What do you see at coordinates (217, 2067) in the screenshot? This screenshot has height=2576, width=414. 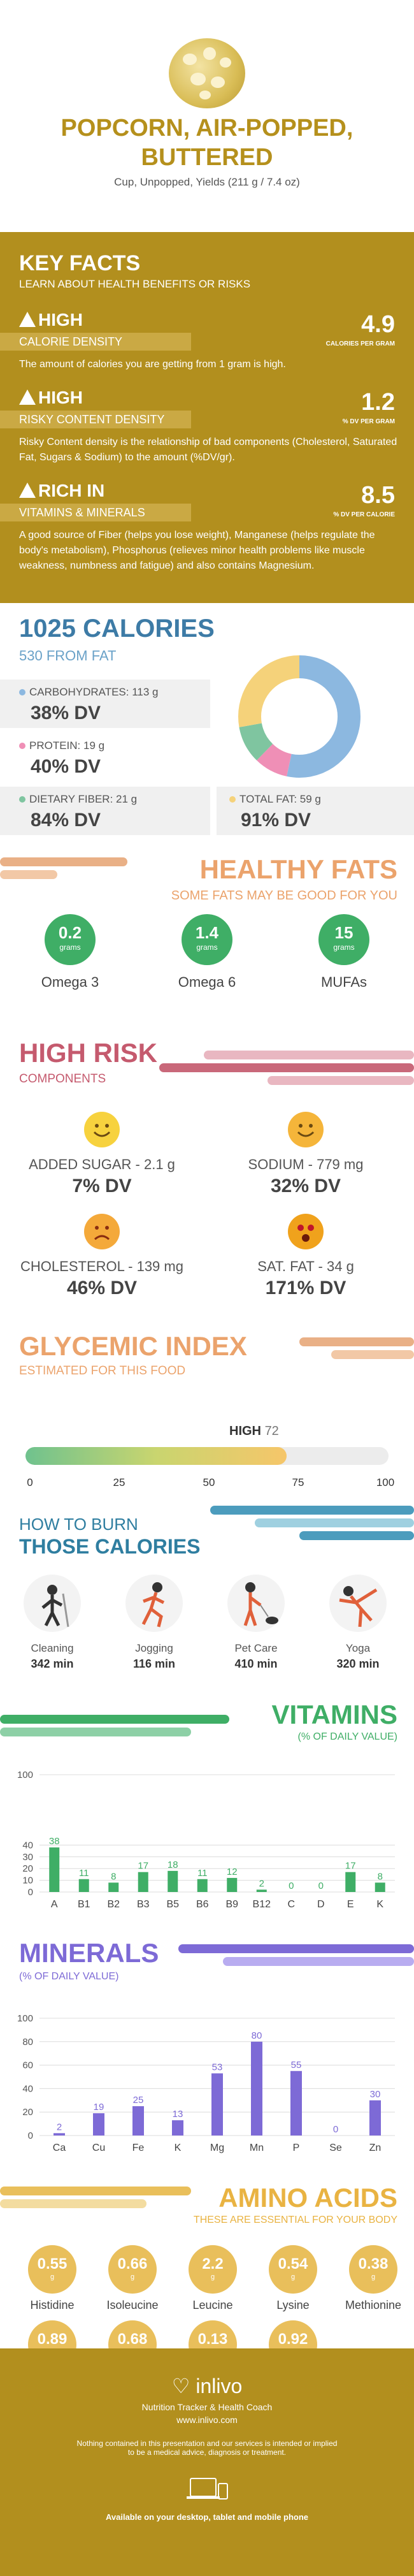 I see `bar-value-label: 53` at bounding box center [217, 2067].